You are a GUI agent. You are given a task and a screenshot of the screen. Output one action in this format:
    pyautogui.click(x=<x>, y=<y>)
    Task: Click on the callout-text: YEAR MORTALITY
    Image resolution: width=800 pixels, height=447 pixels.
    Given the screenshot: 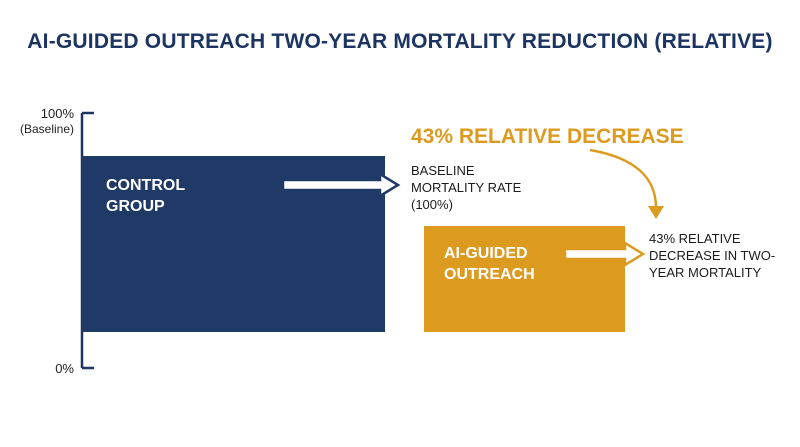 What is the action you would take?
    pyautogui.click(x=705, y=272)
    